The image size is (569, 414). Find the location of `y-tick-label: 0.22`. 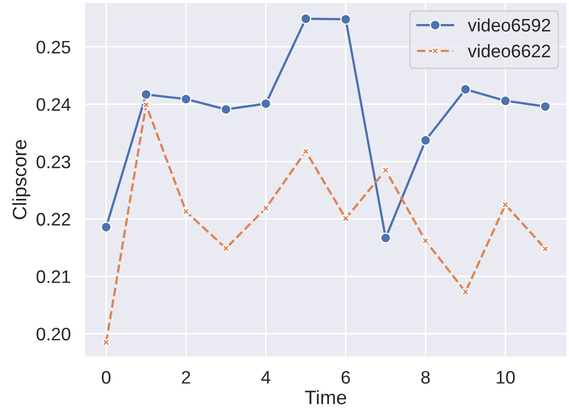

y-tick-label: 0.22 is located at coordinates (53, 219).